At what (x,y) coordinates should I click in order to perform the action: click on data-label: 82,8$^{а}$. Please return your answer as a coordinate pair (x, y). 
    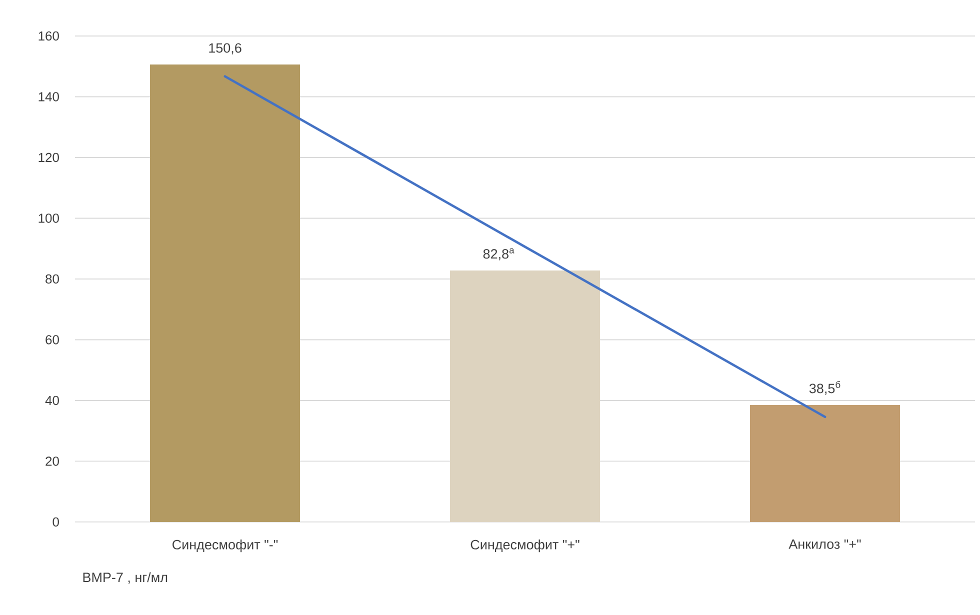
    Looking at the image, I should click on (498, 254).